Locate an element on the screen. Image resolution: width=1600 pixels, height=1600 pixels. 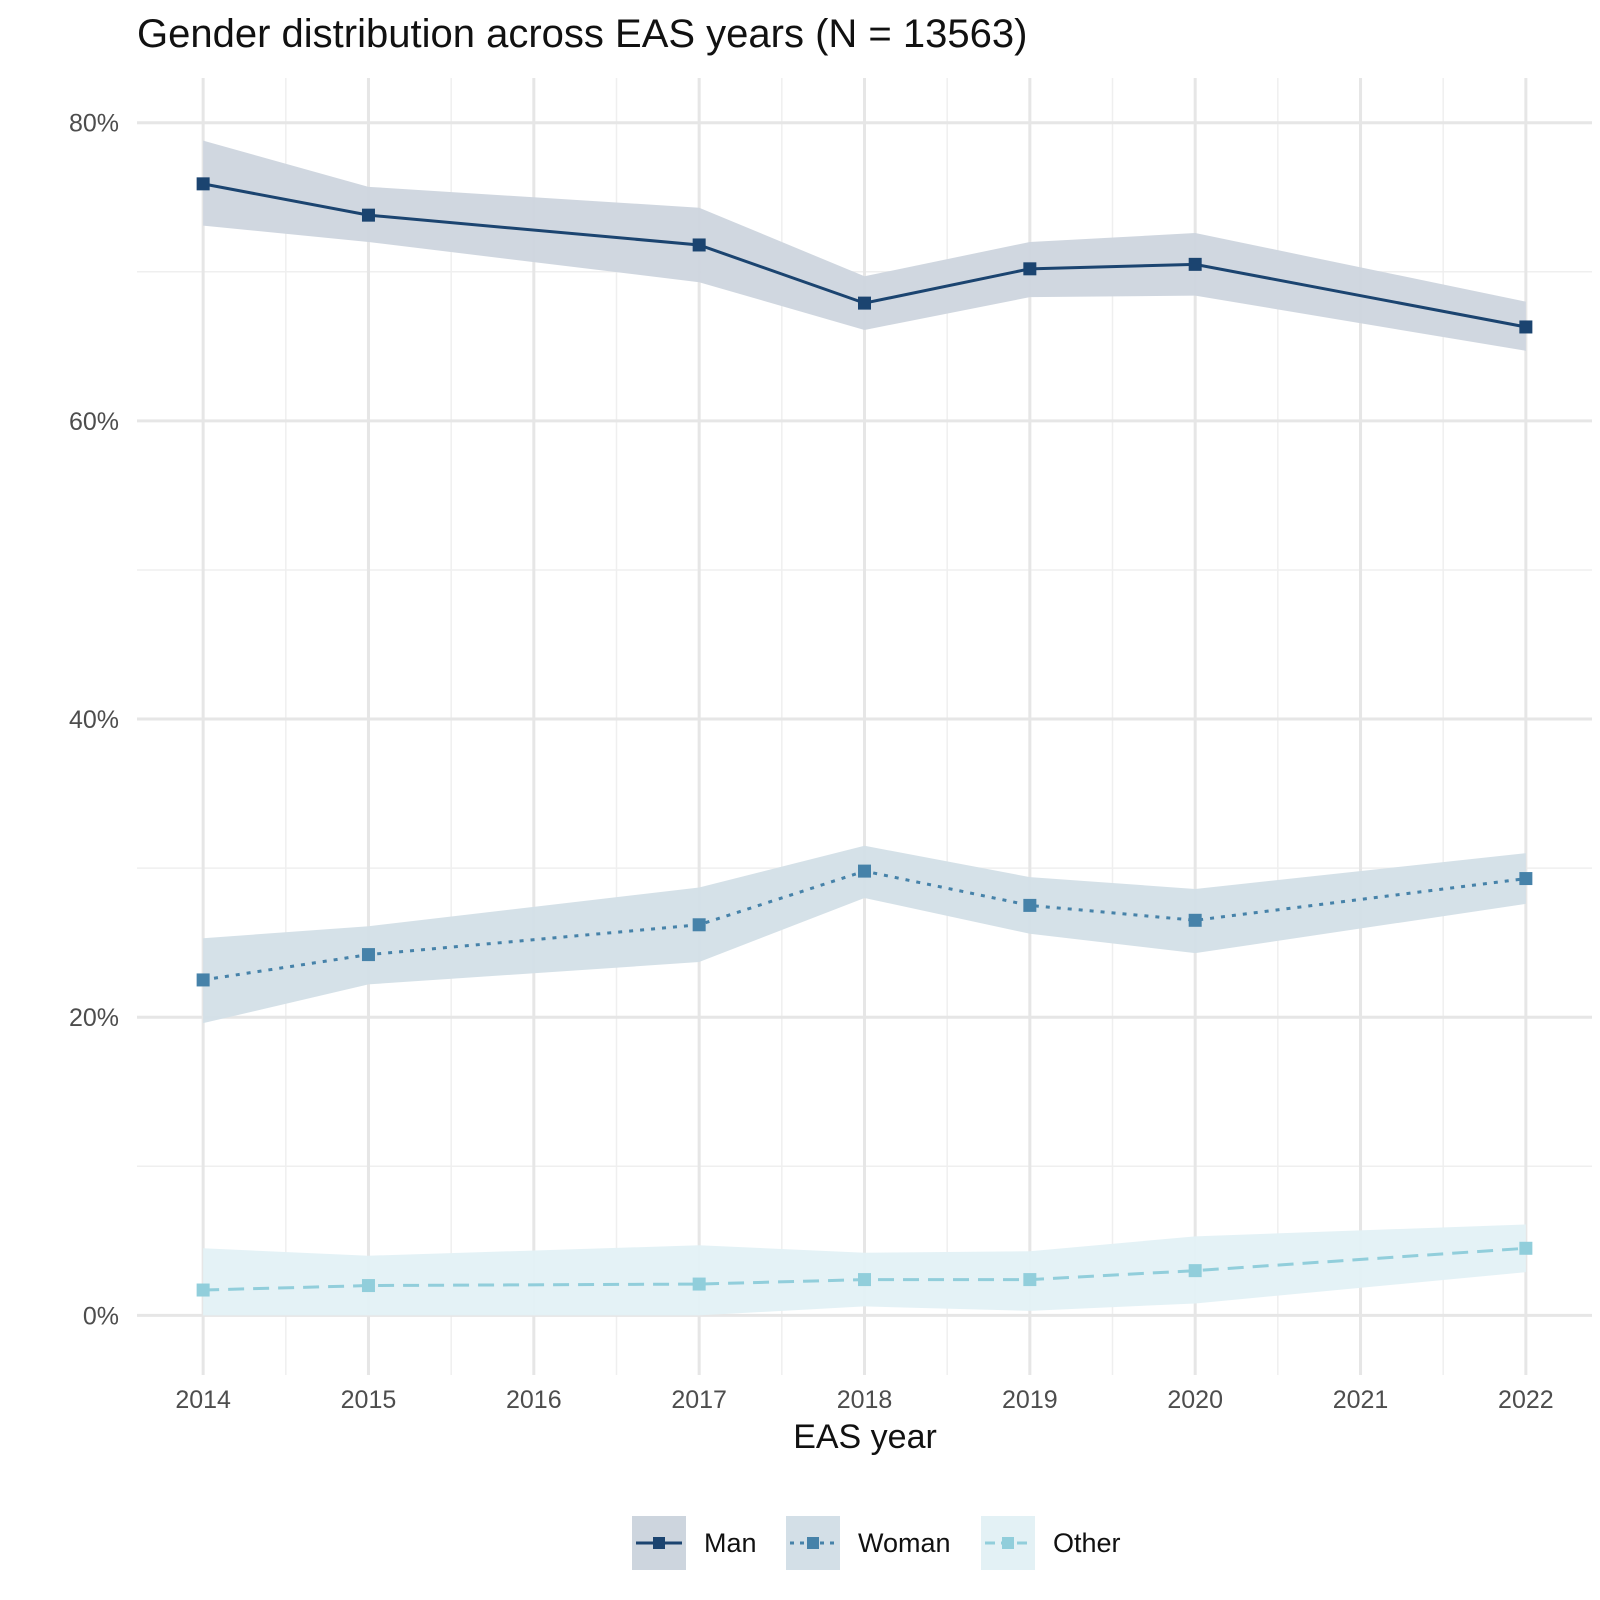
y-tick-label: 40% is located at coordinates (94, 720).